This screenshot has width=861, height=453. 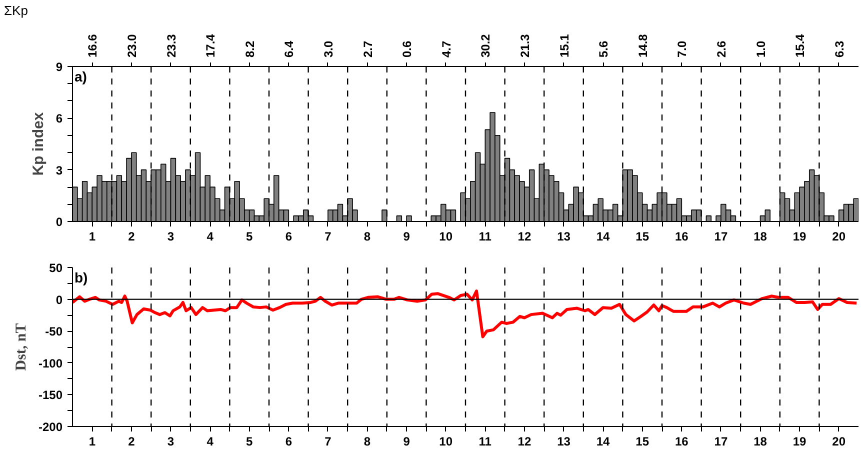 I want to click on line-series, so click(x=465, y=314).